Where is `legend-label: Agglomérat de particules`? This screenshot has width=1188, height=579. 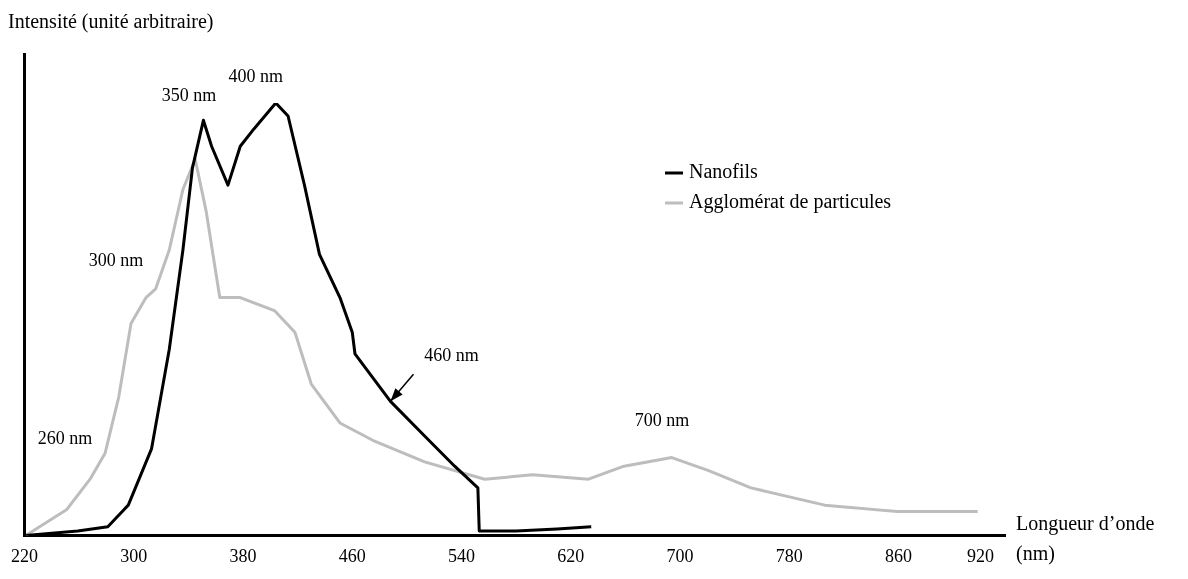 legend-label: Agglomérat de particules is located at coordinates (790, 202).